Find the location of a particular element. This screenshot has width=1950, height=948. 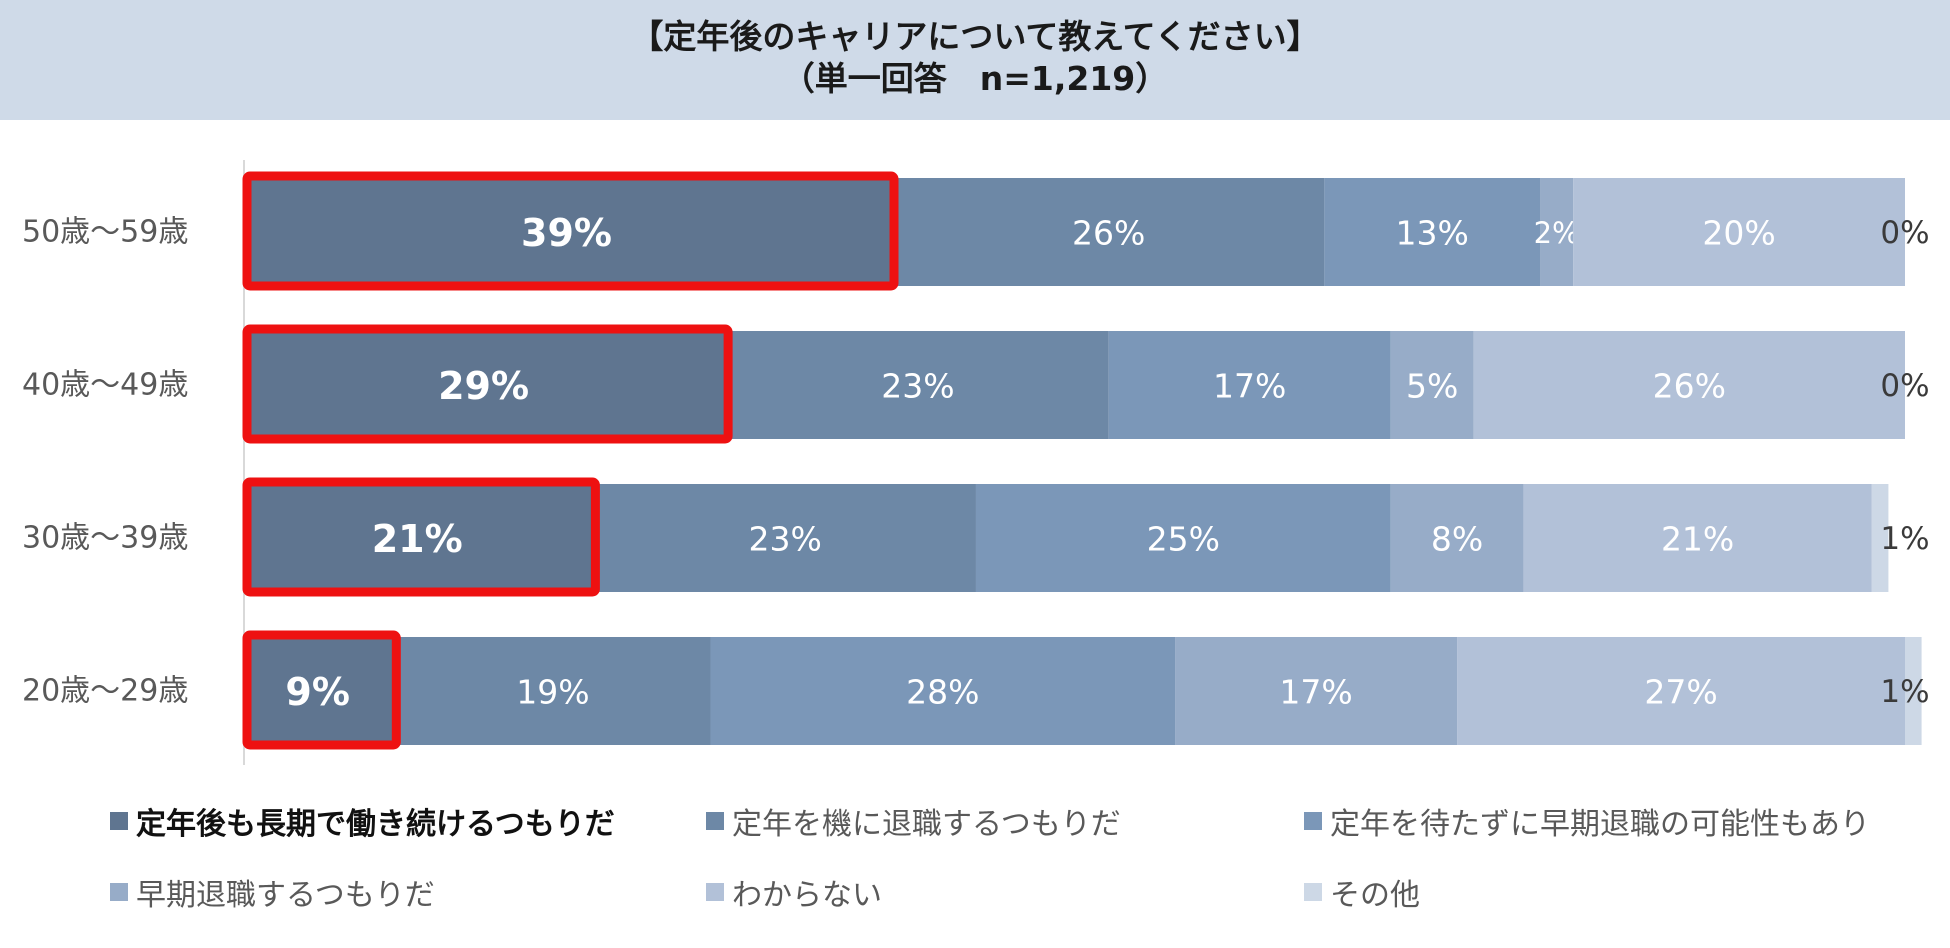

data-label: 9% is located at coordinates (317, 692).